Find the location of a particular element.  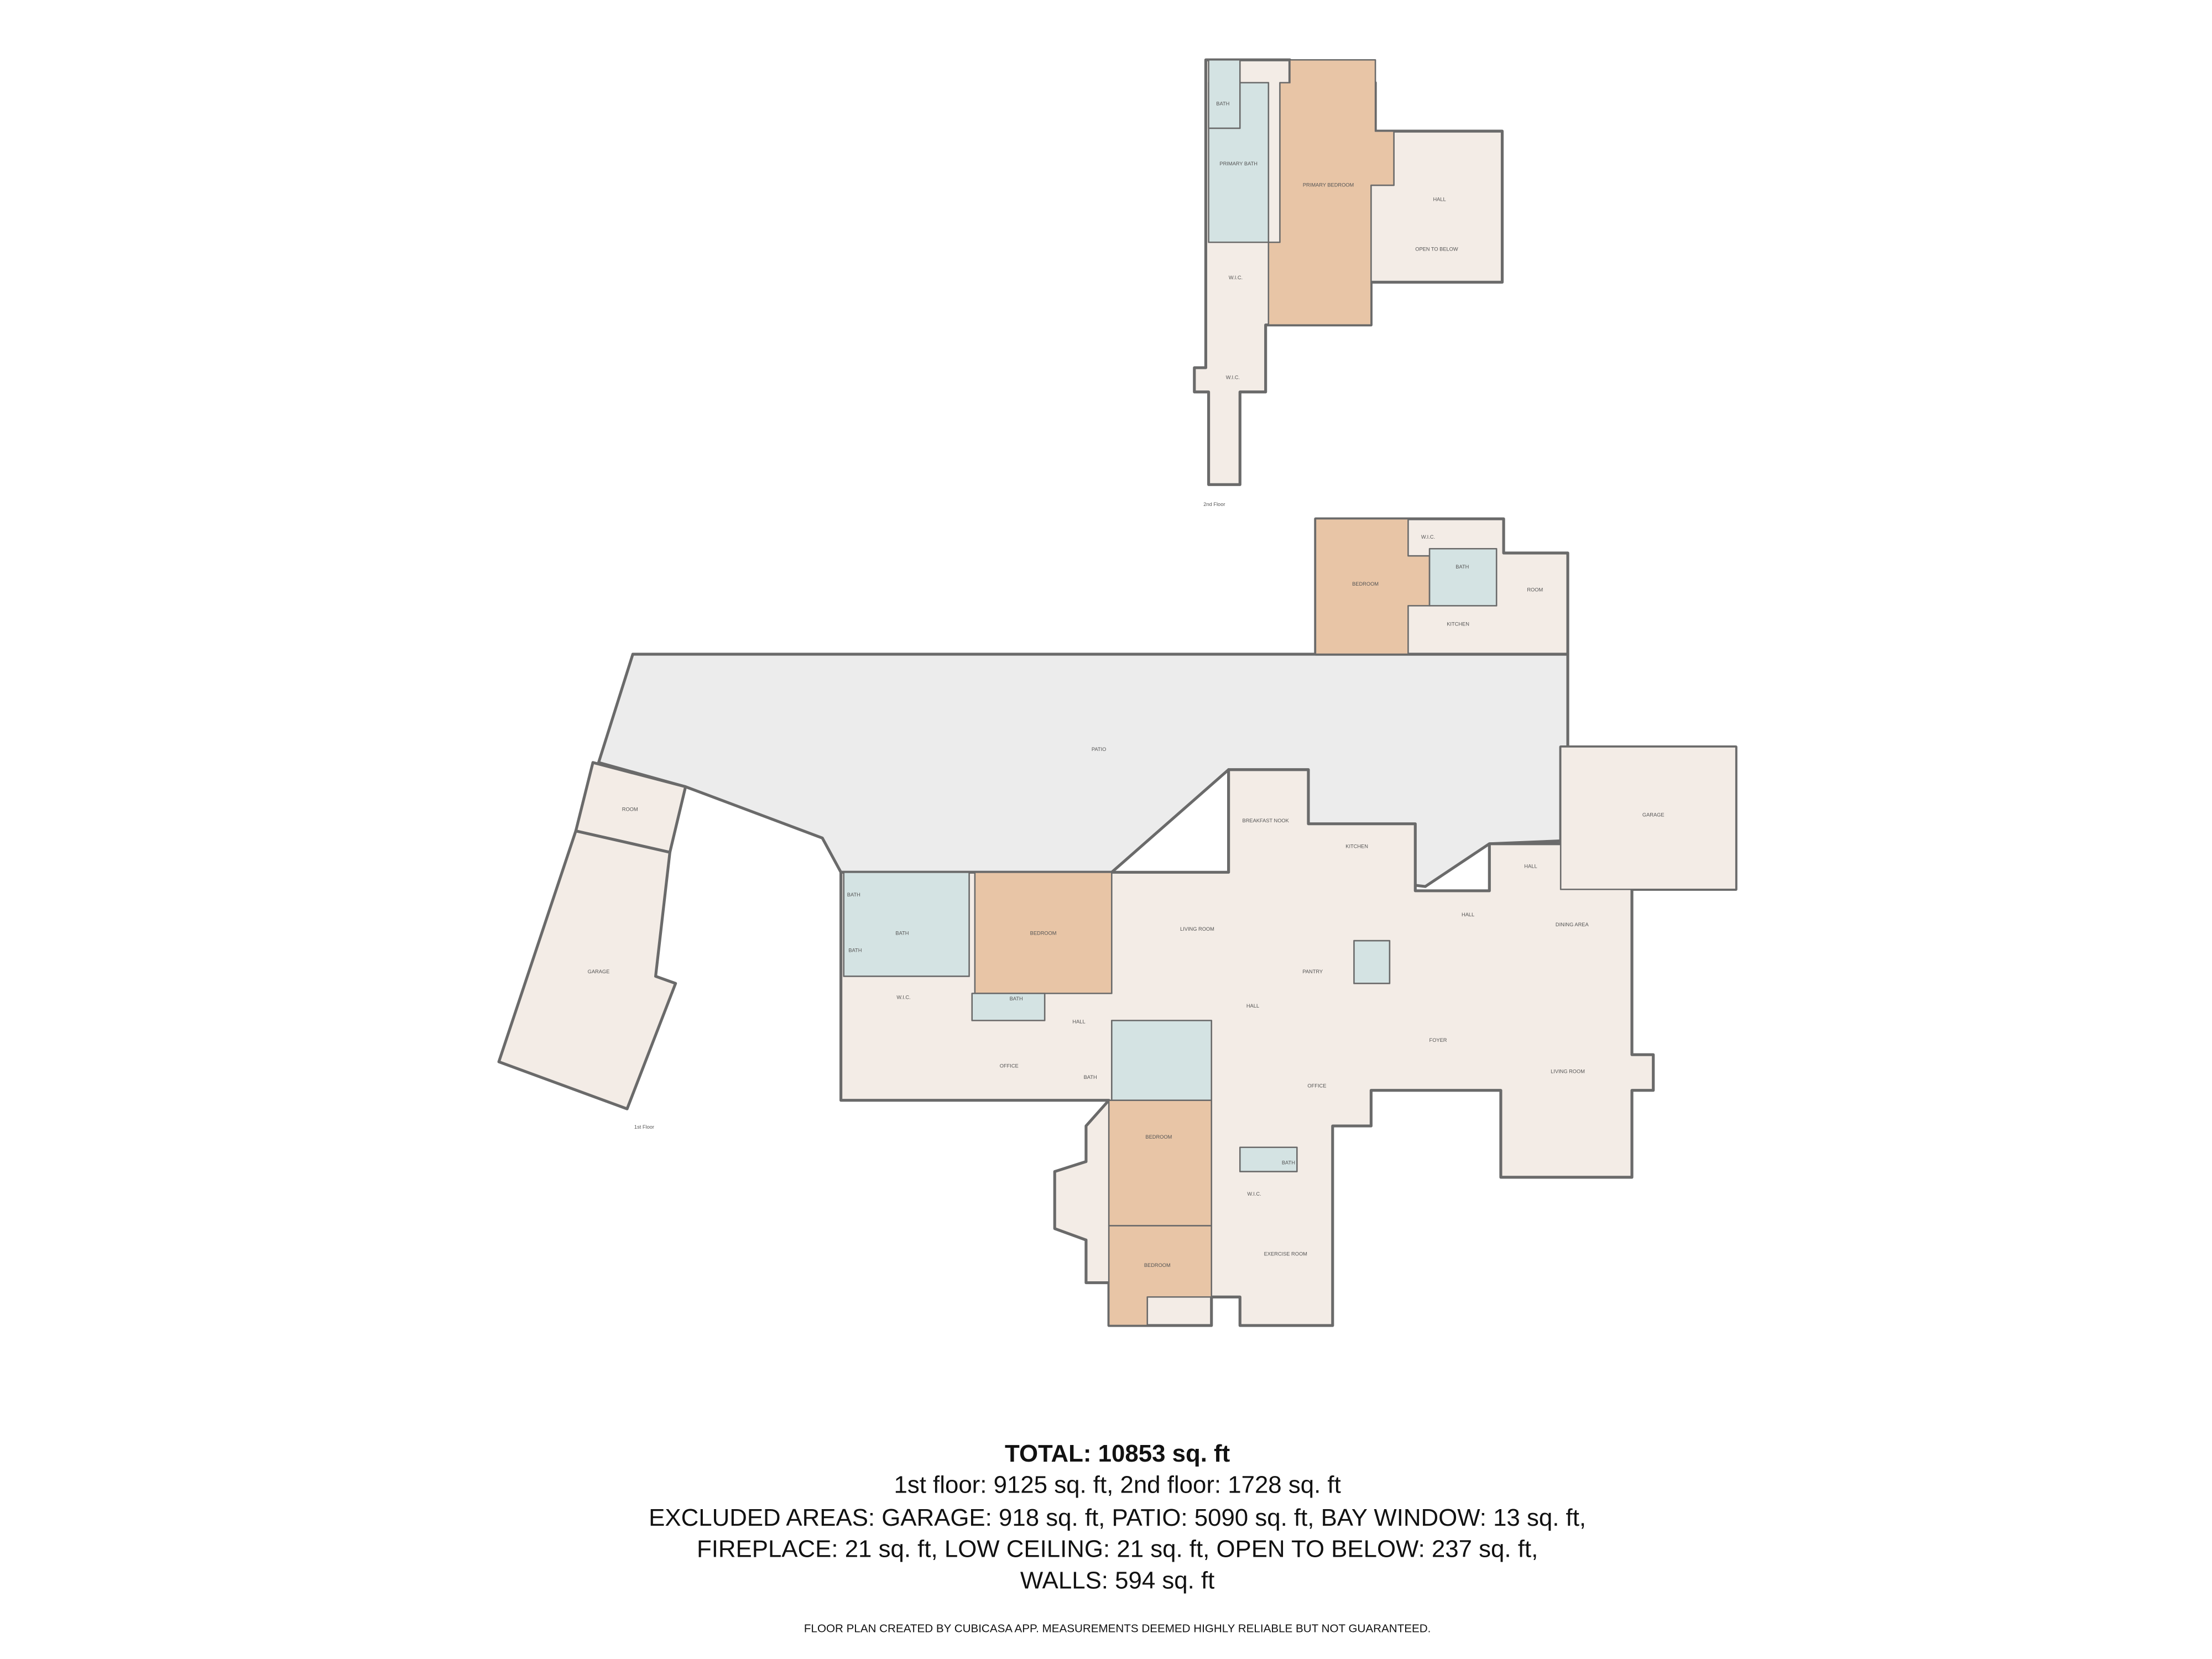

room-label: DINING AREA is located at coordinates (1573, 925).